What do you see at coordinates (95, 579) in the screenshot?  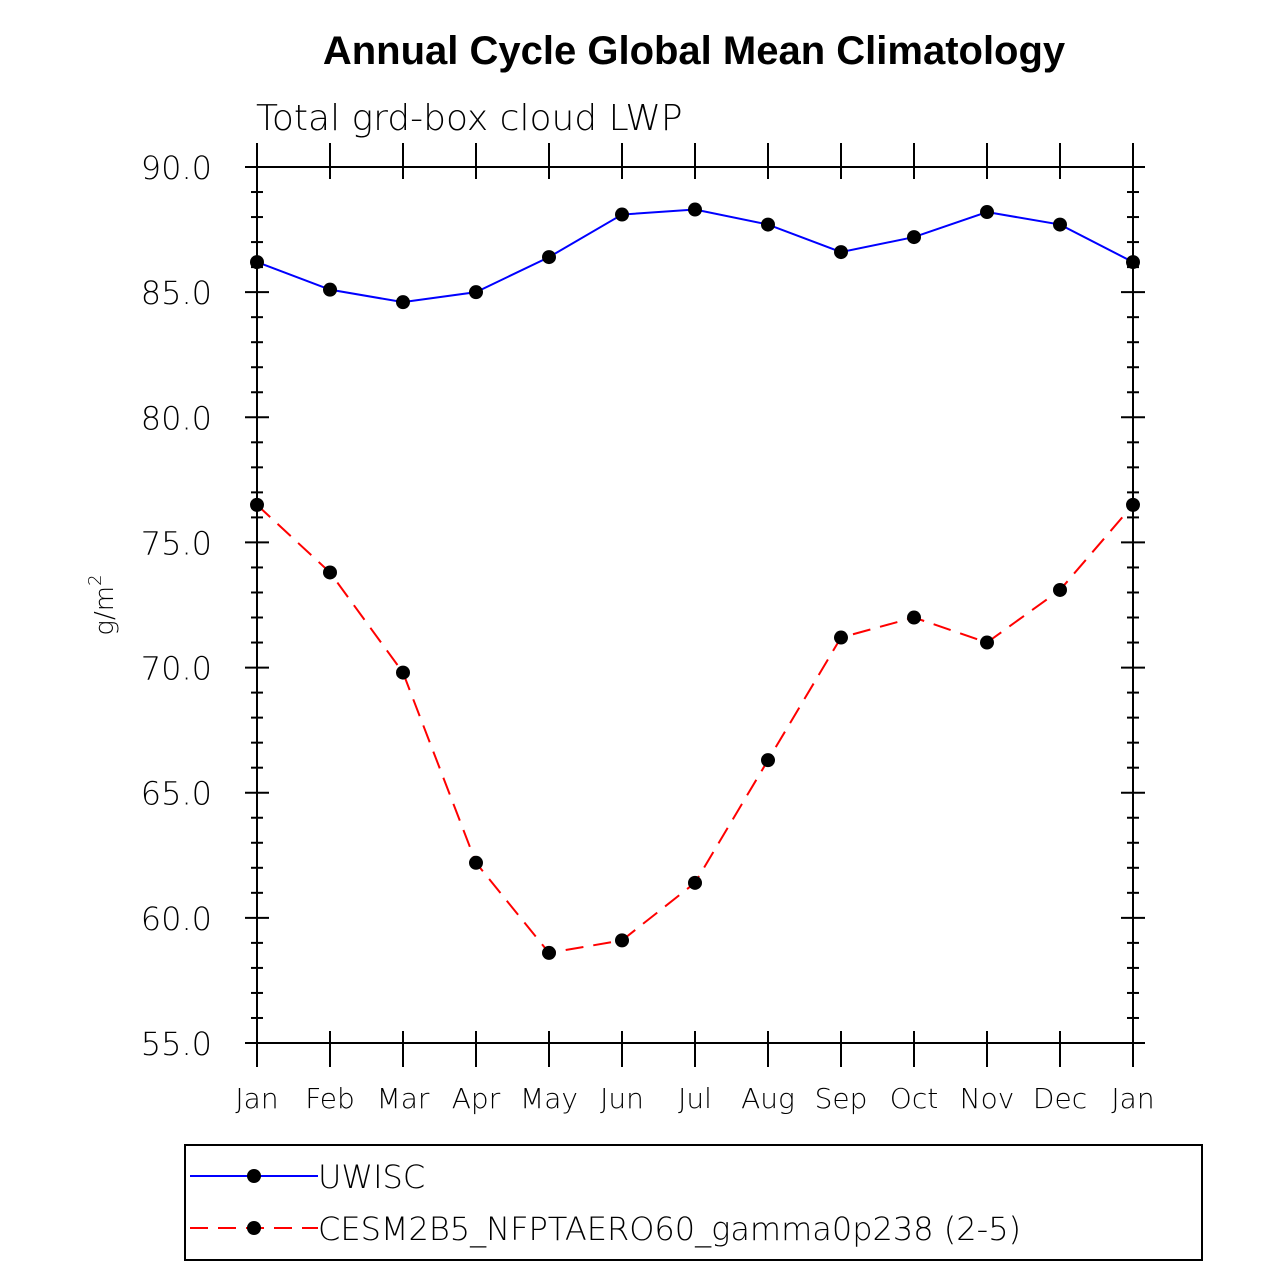 I see `y-axis-label-superscript: 2` at bounding box center [95, 579].